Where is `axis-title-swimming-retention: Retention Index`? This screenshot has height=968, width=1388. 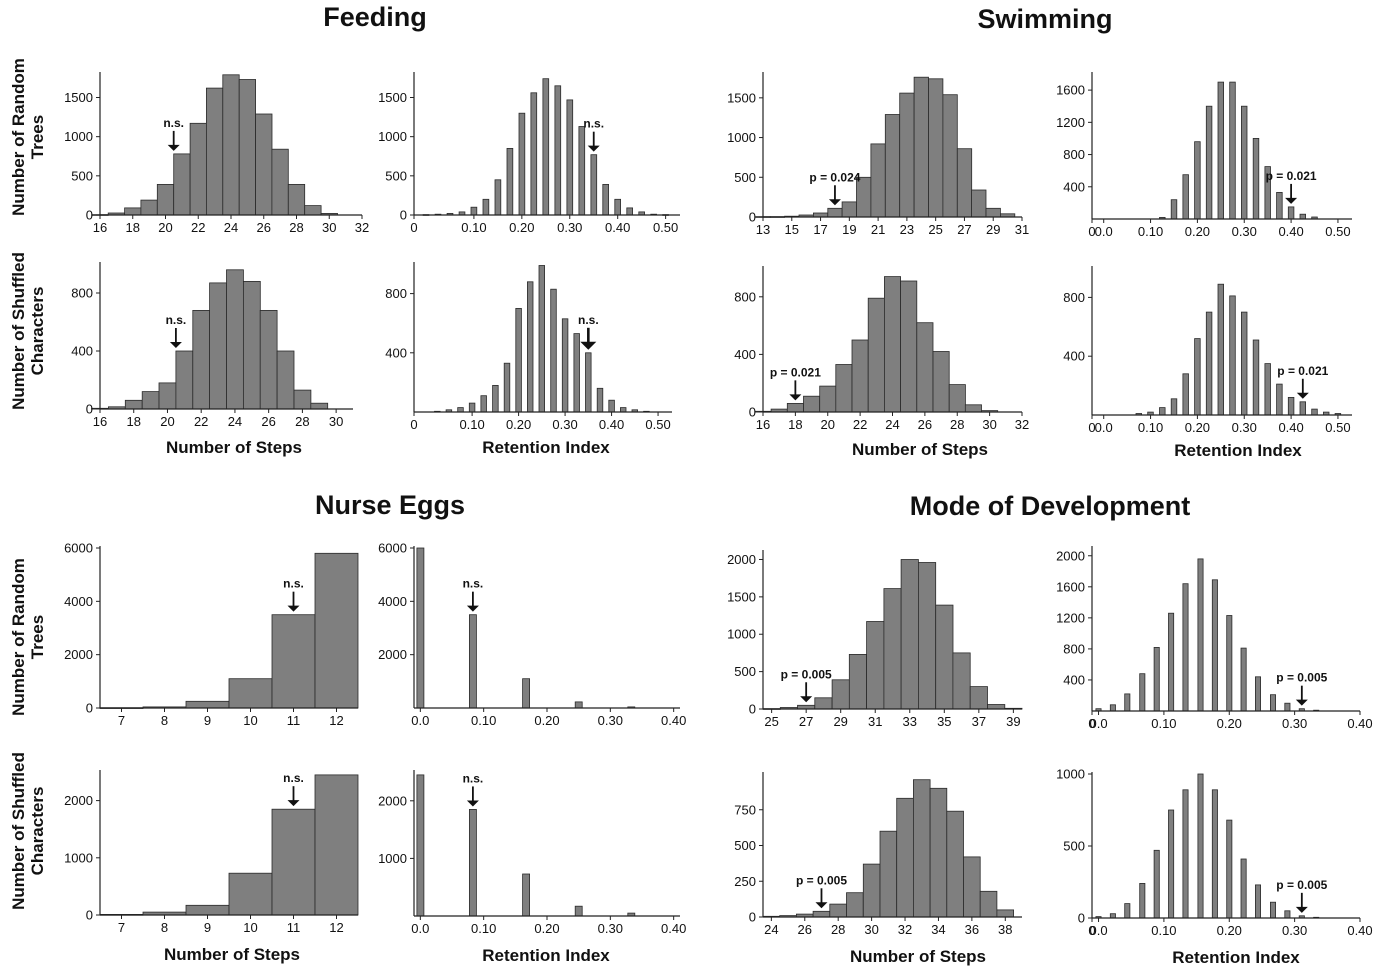 axis-title-swimming-retention: Retention Index is located at coordinates (1238, 450).